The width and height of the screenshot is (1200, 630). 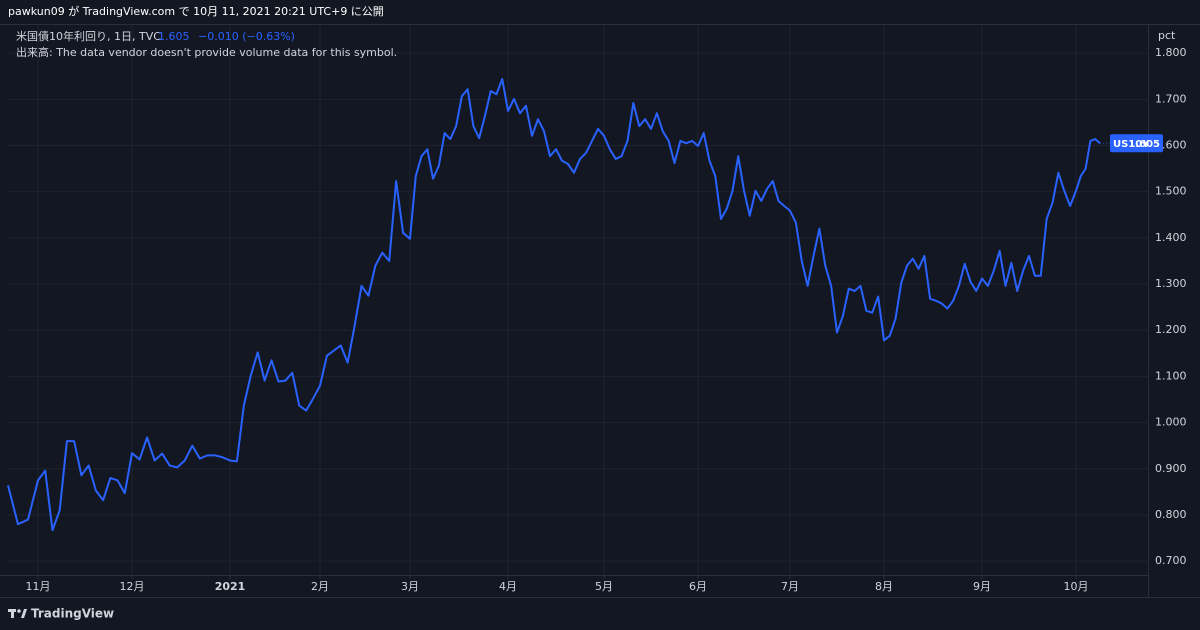 What do you see at coordinates (790, 586) in the screenshot?
I see `x-tick-label: 7月` at bounding box center [790, 586].